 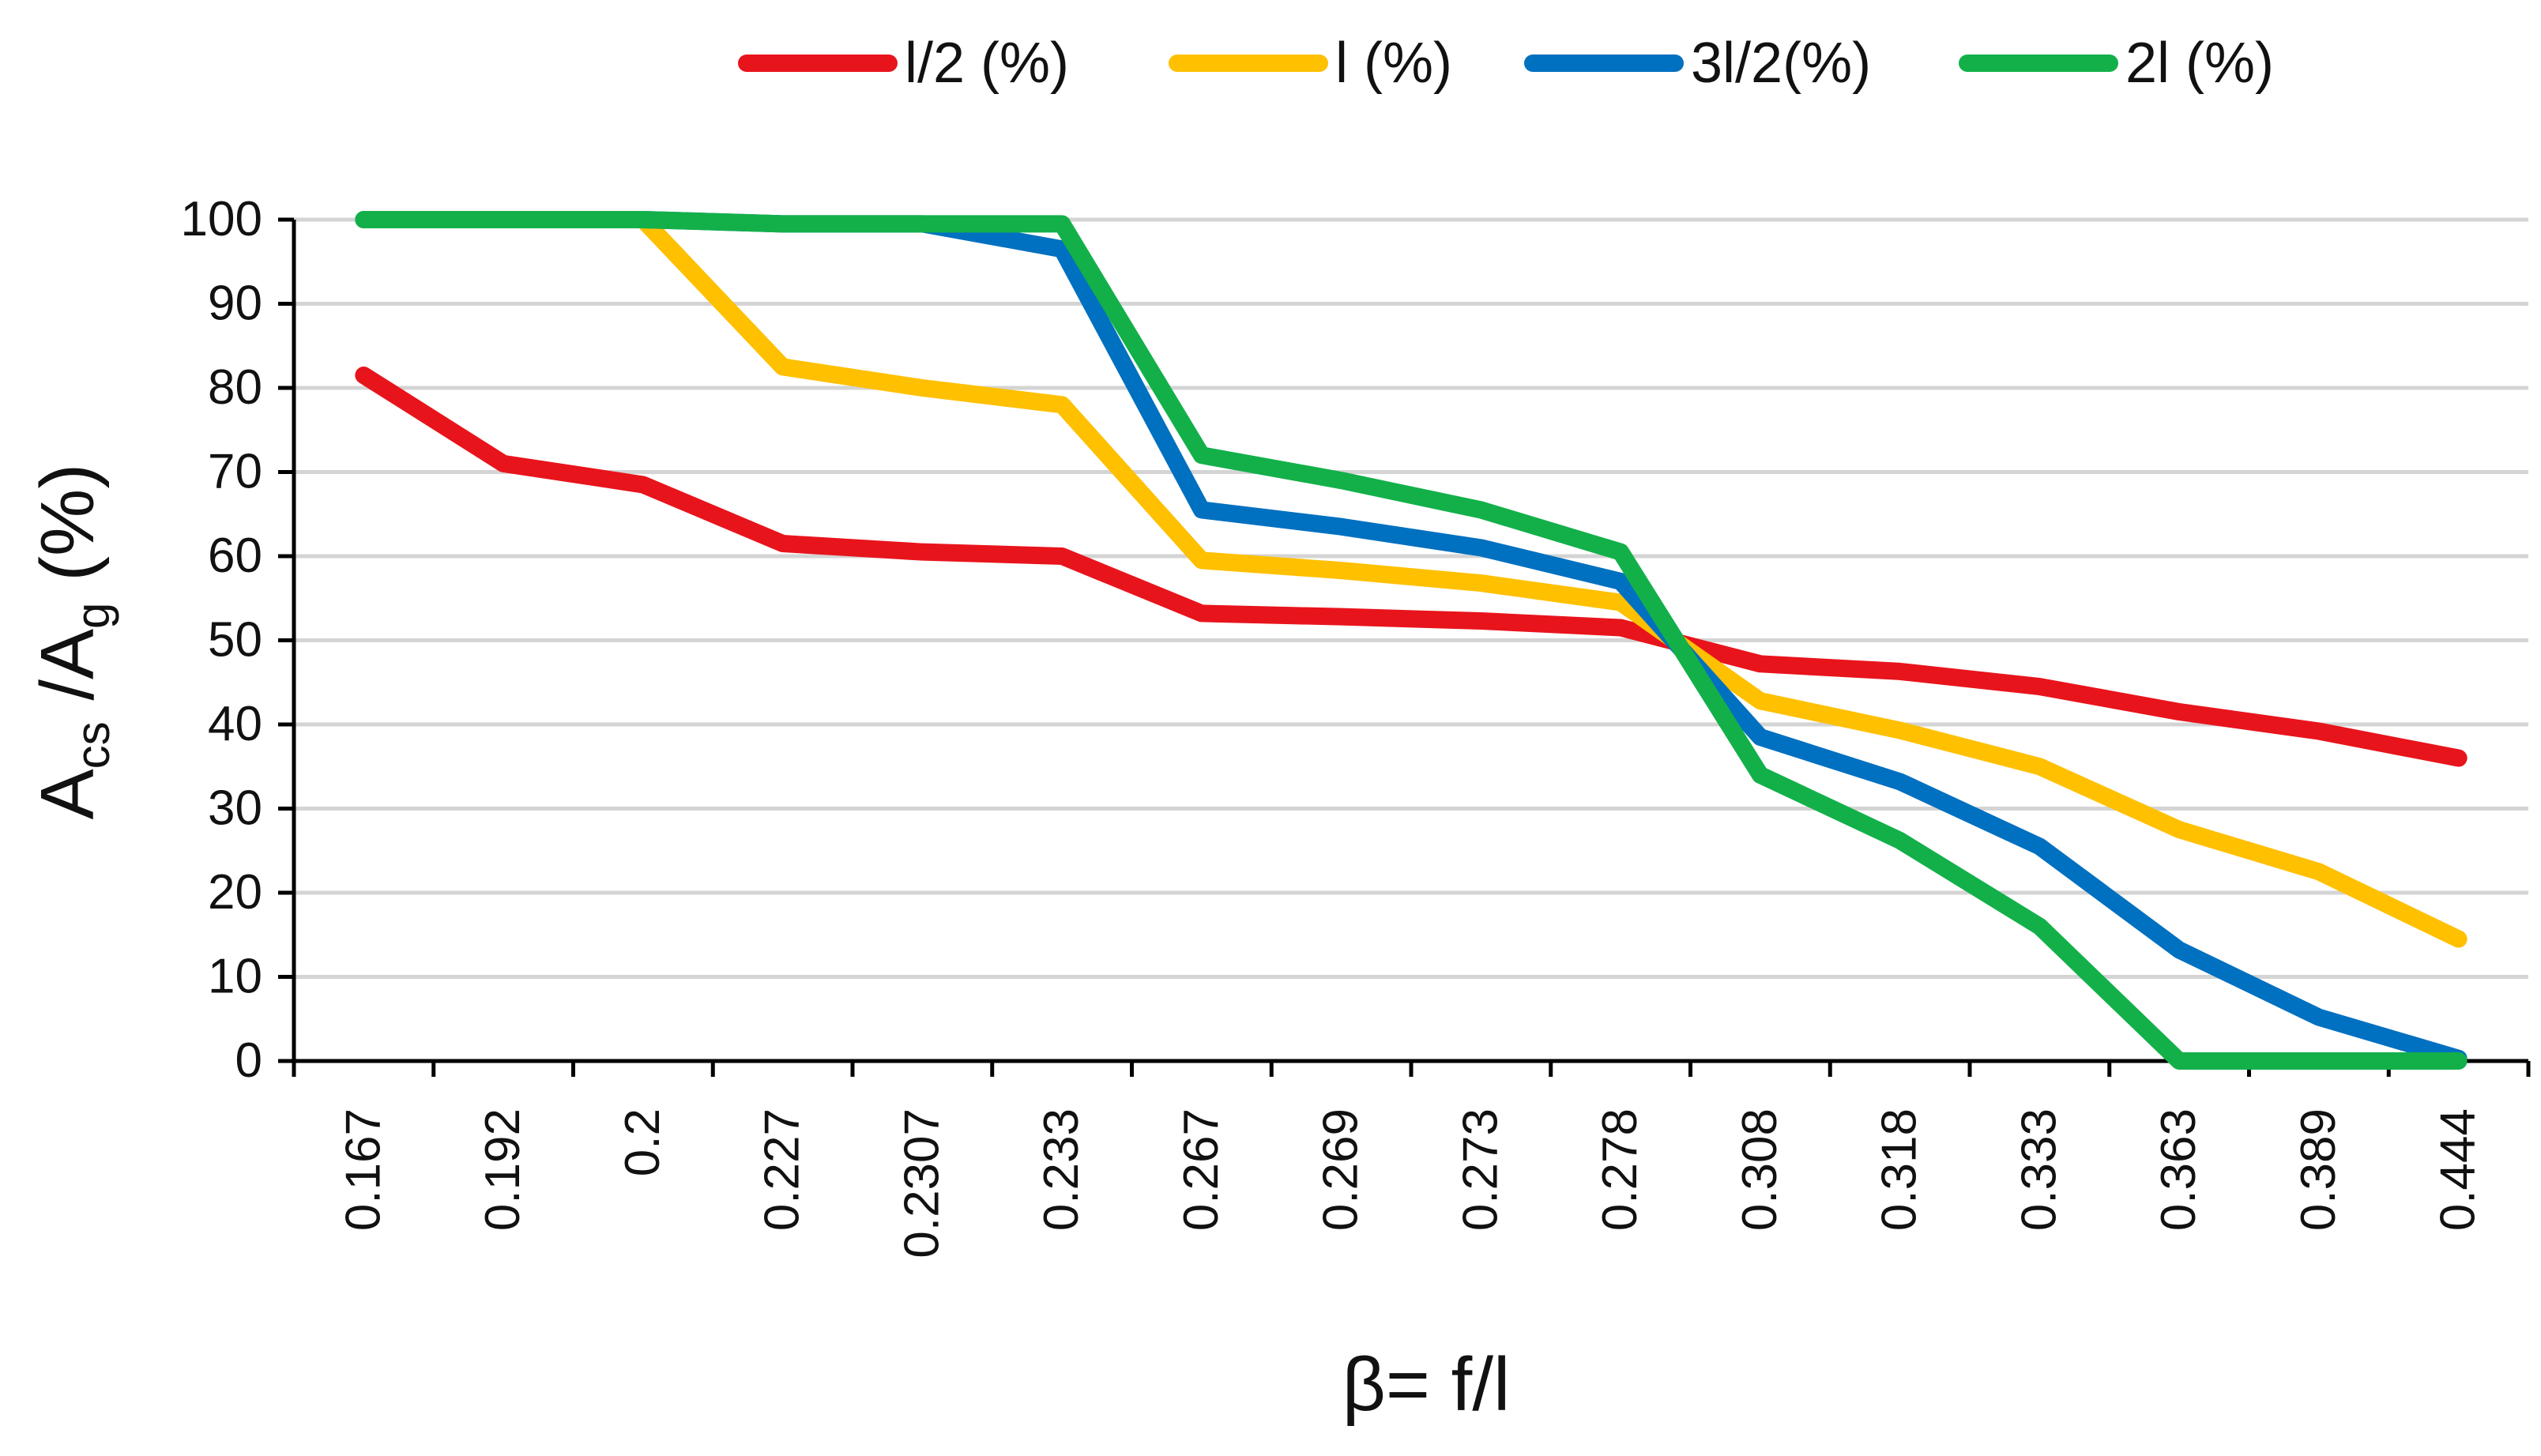 I want to click on y-tick-label: 0, so click(x=249, y=1060).